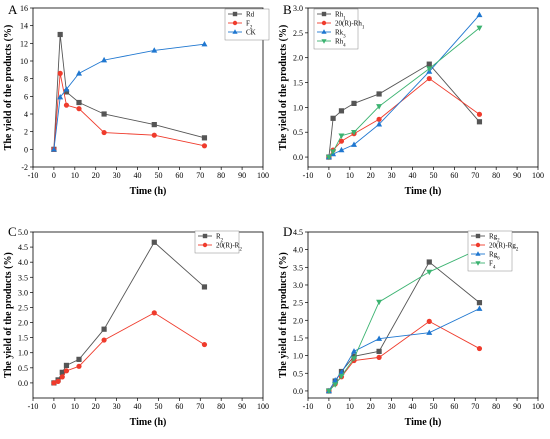 This screenshot has width=550, height=439. What do you see at coordinates (26, 79) in the screenshot?
I see `y-tick-label: 8` at bounding box center [26, 79].